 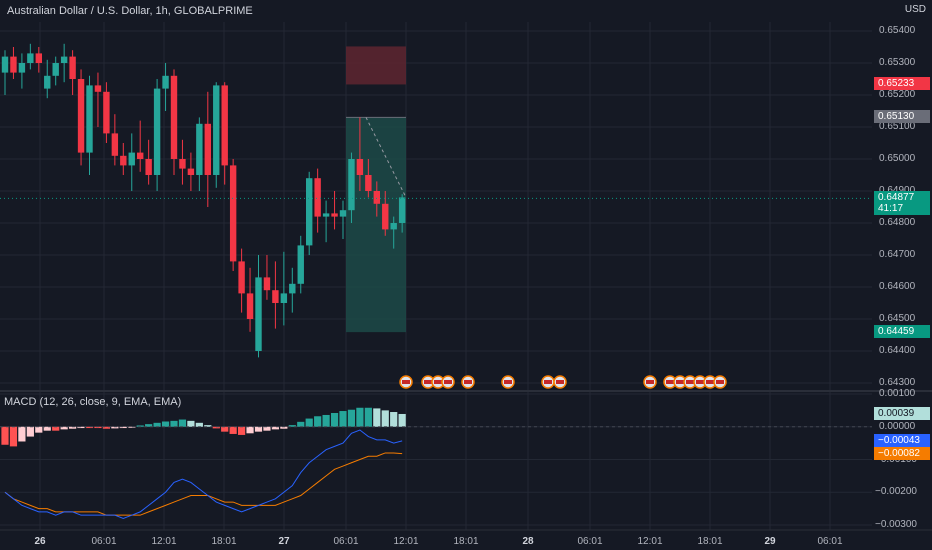 I want to click on price-tick-label: 0.65100, so click(x=897, y=126).